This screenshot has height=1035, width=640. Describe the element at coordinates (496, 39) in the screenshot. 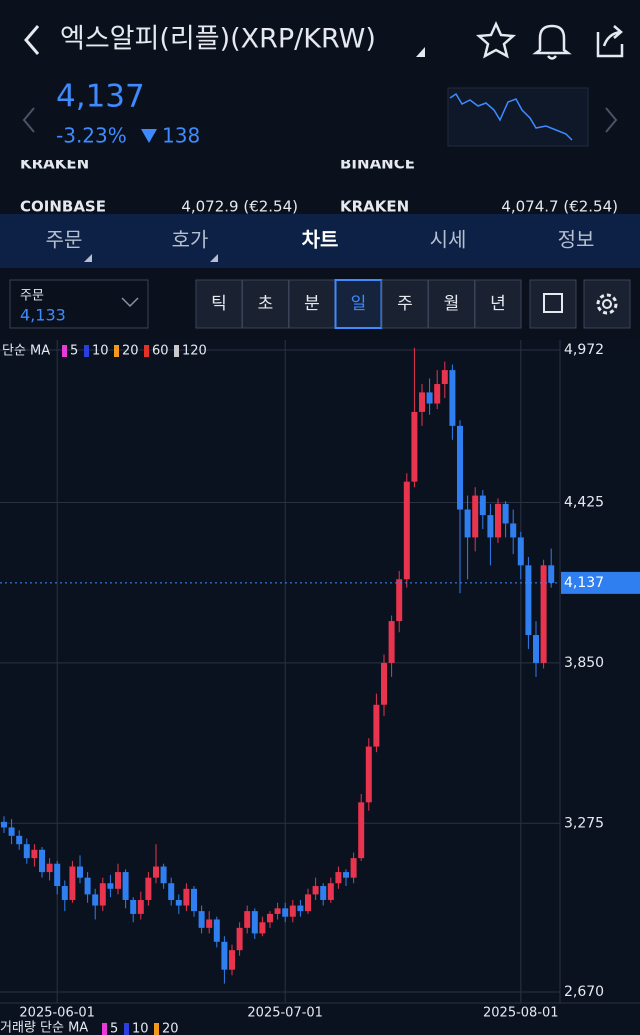

I see `favorite-icon` at that location.